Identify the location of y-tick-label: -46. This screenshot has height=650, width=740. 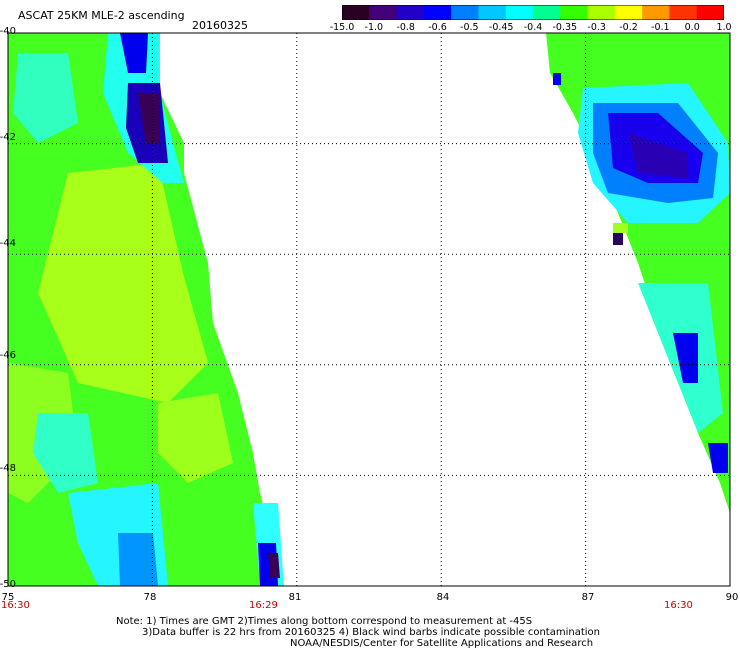
(8, 355).